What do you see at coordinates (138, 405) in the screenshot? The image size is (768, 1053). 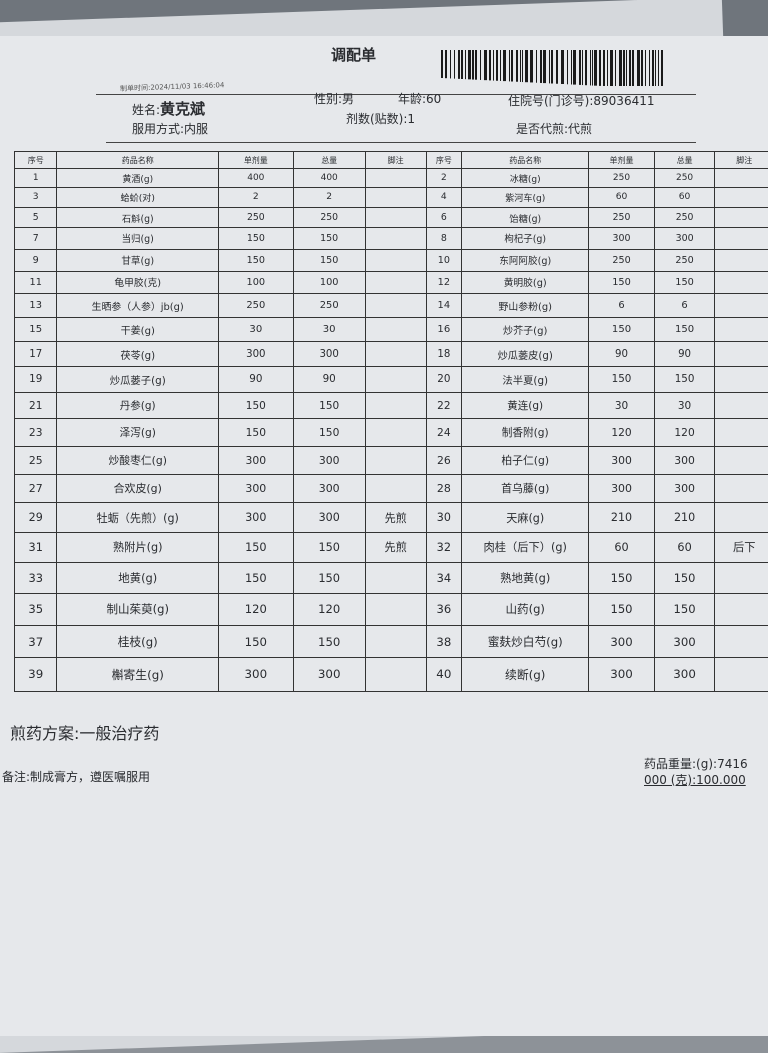 I see `medicine-name-cell: 丹参(g)` at bounding box center [138, 405].